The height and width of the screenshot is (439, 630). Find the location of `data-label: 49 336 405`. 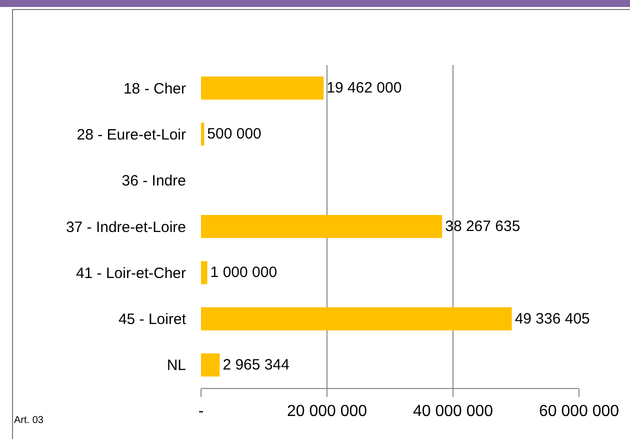

data-label: 49 336 405 is located at coordinates (552, 319).